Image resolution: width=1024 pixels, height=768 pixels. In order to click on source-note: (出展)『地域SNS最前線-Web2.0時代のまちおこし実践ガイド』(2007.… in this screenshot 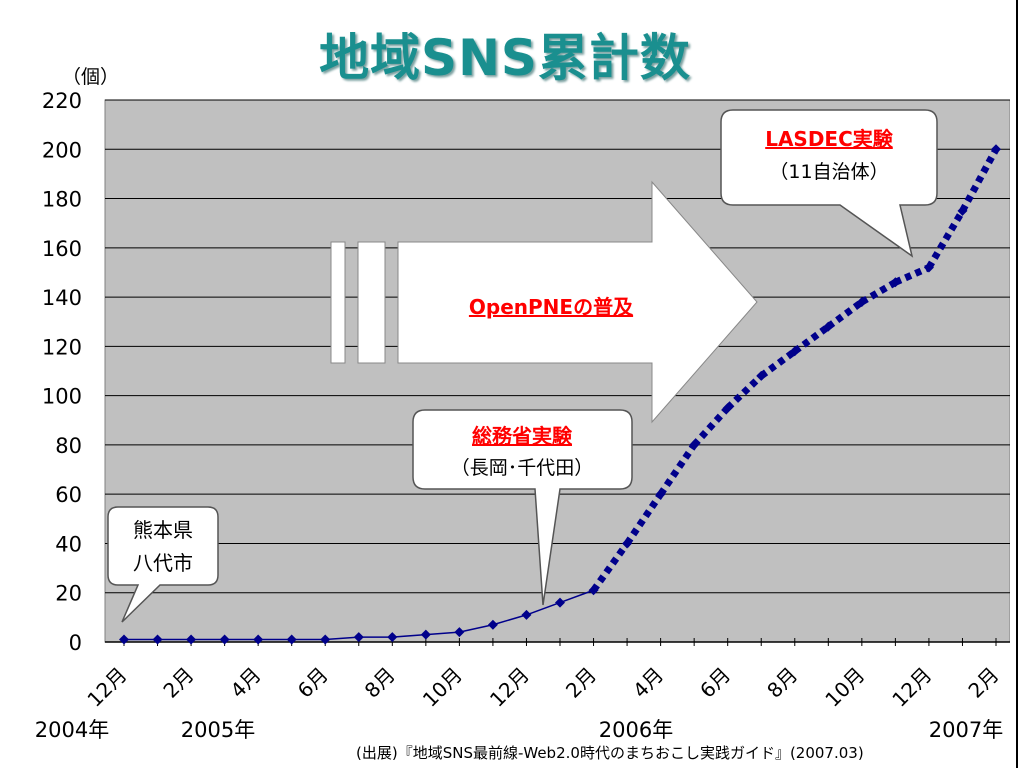, I will do `click(610, 753)`.